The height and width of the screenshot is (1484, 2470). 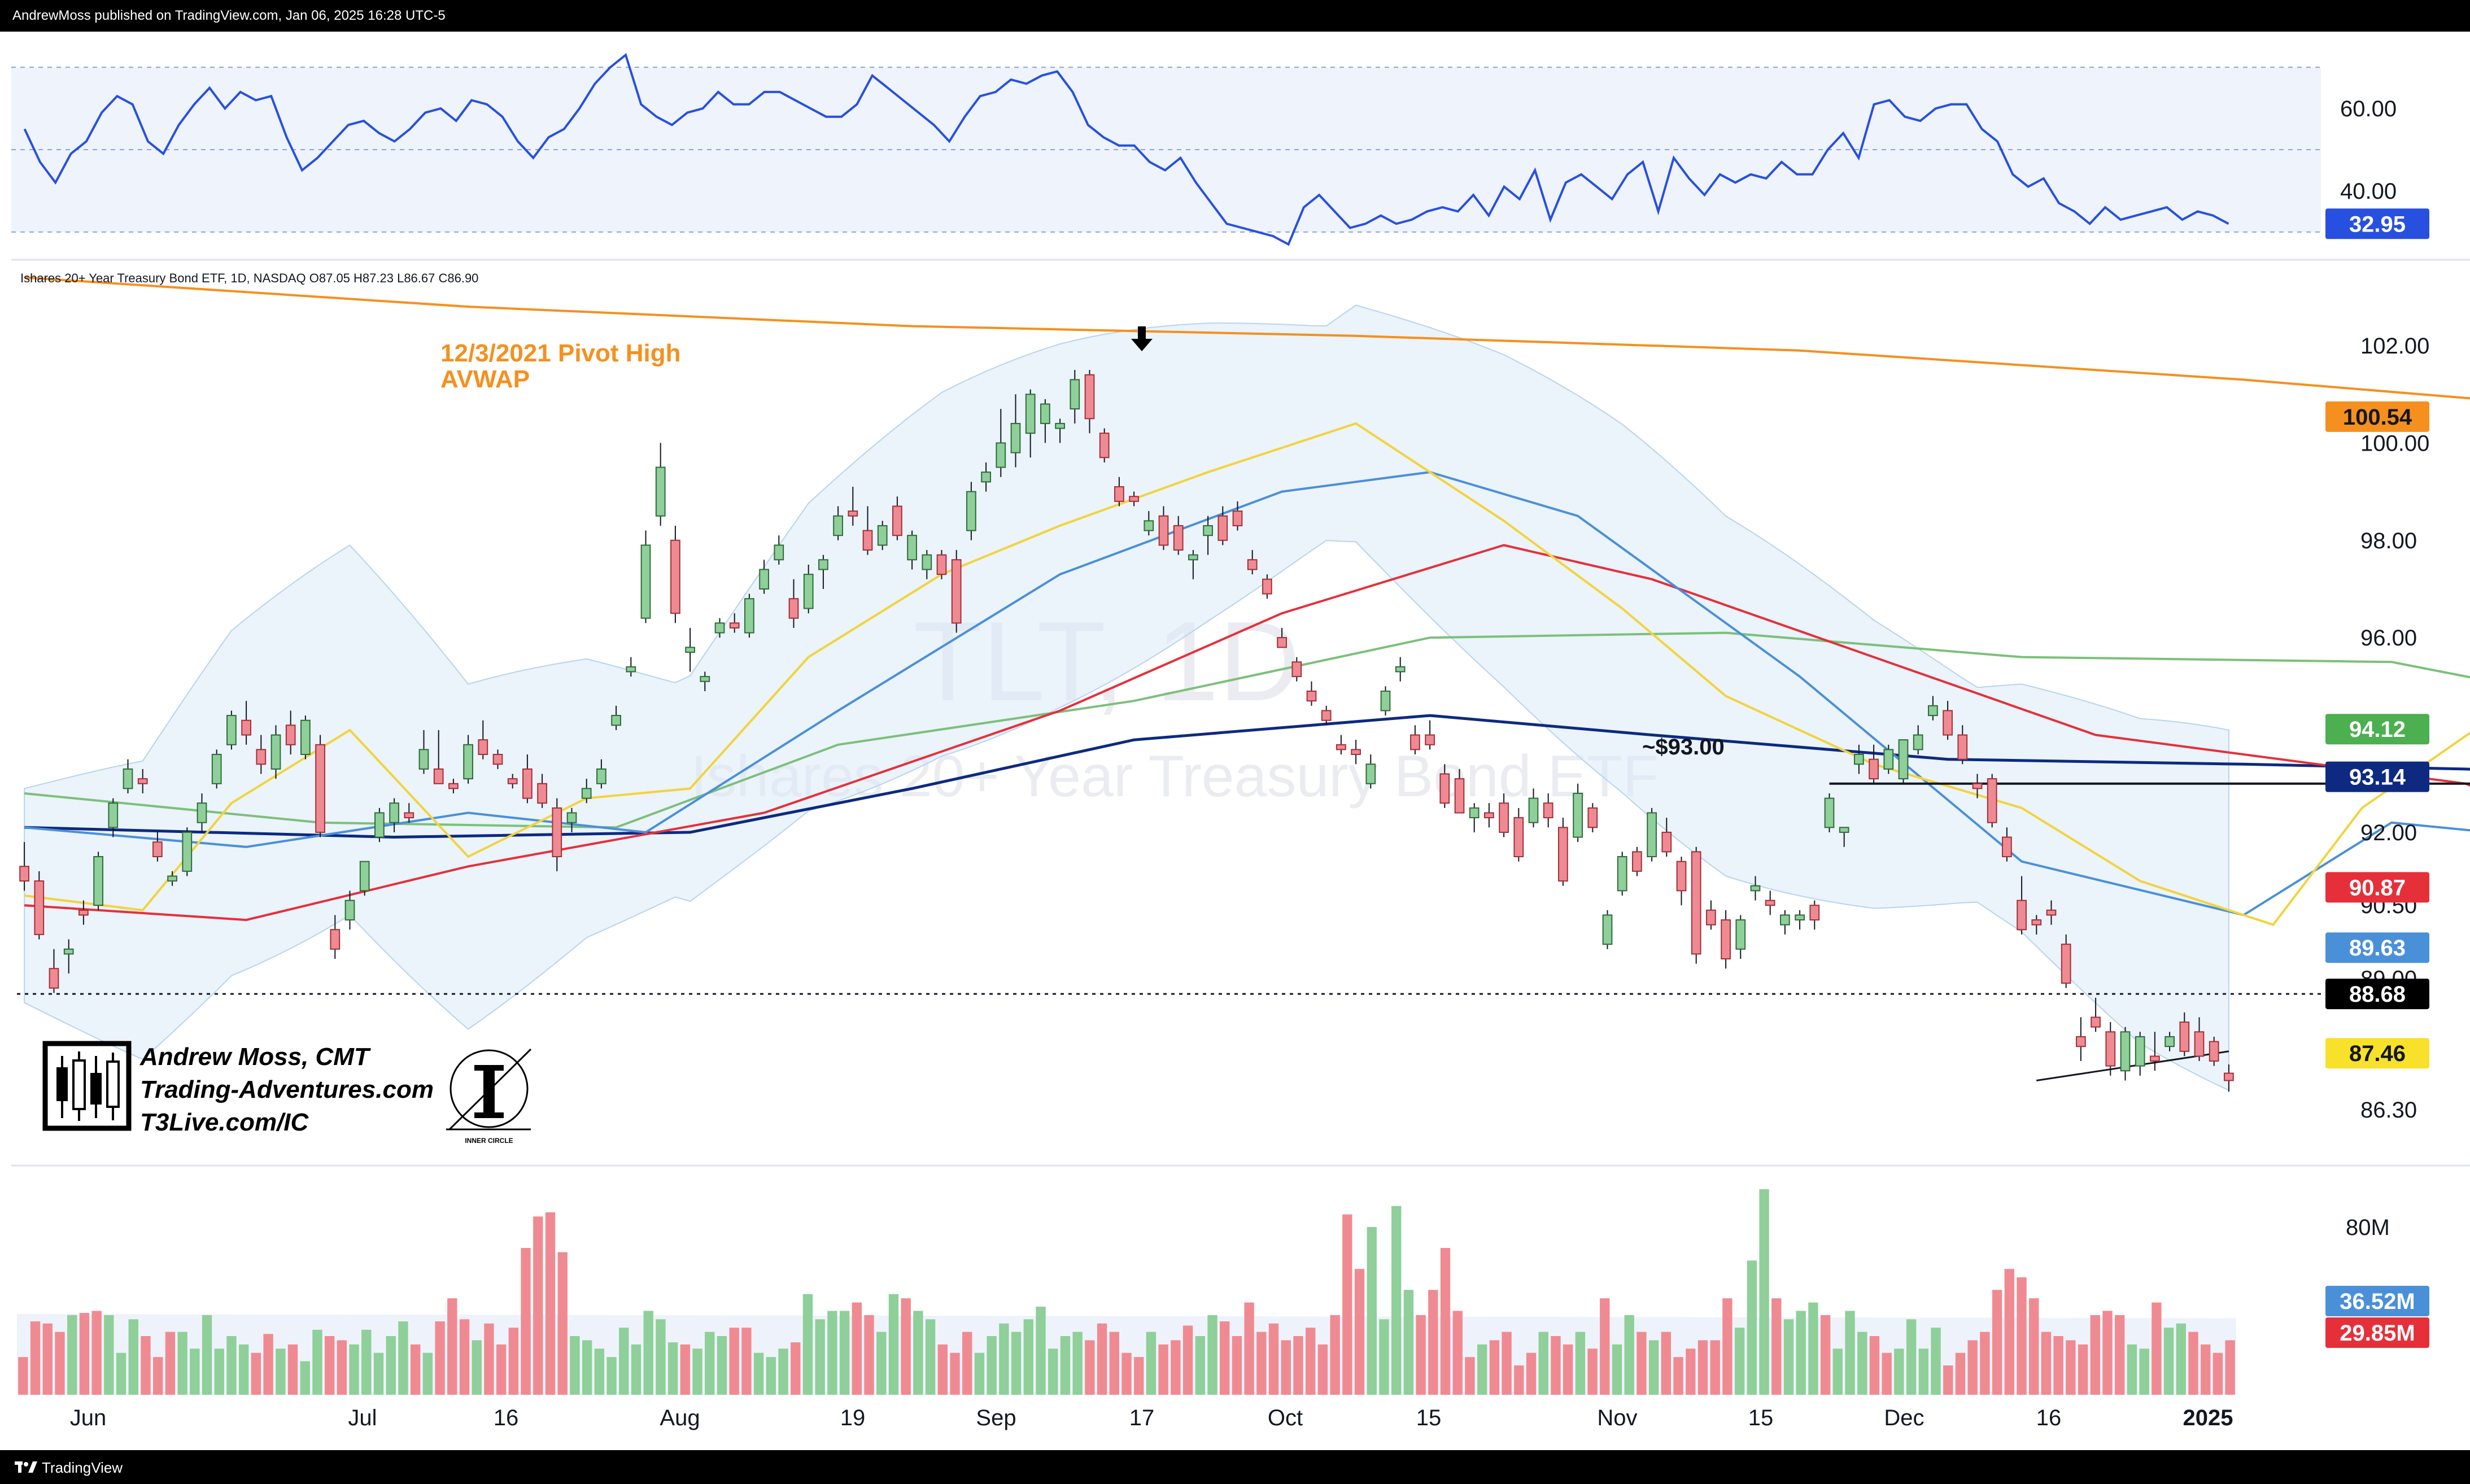 I want to click on x-tick-label: Nov, so click(x=1617, y=1418).